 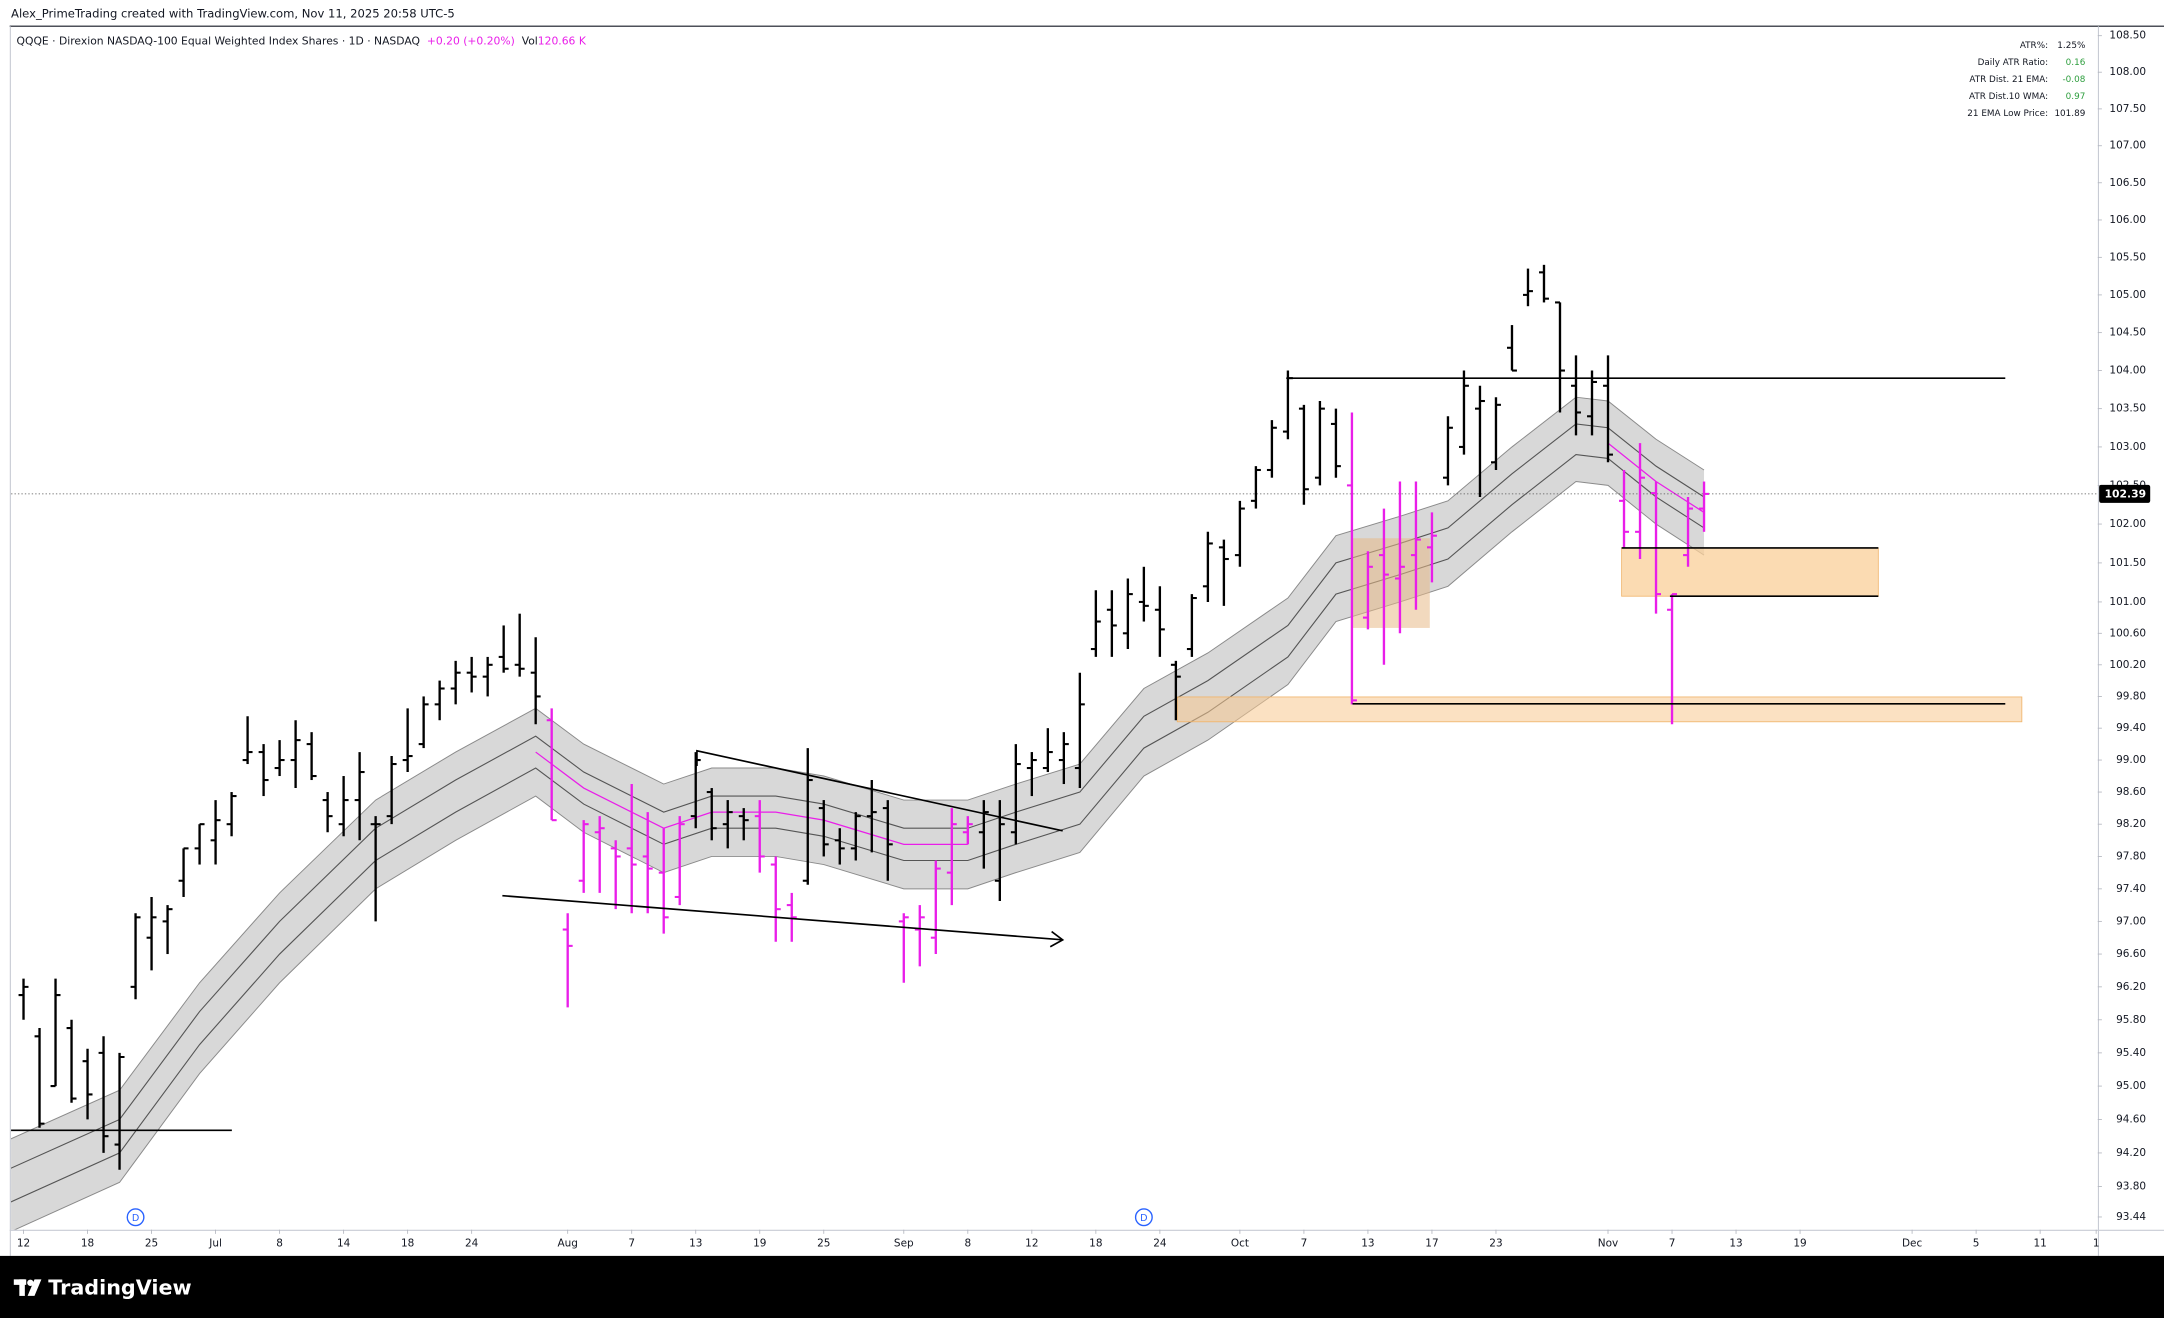 I want to click on event-label: D, so click(x=1143, y=1218).